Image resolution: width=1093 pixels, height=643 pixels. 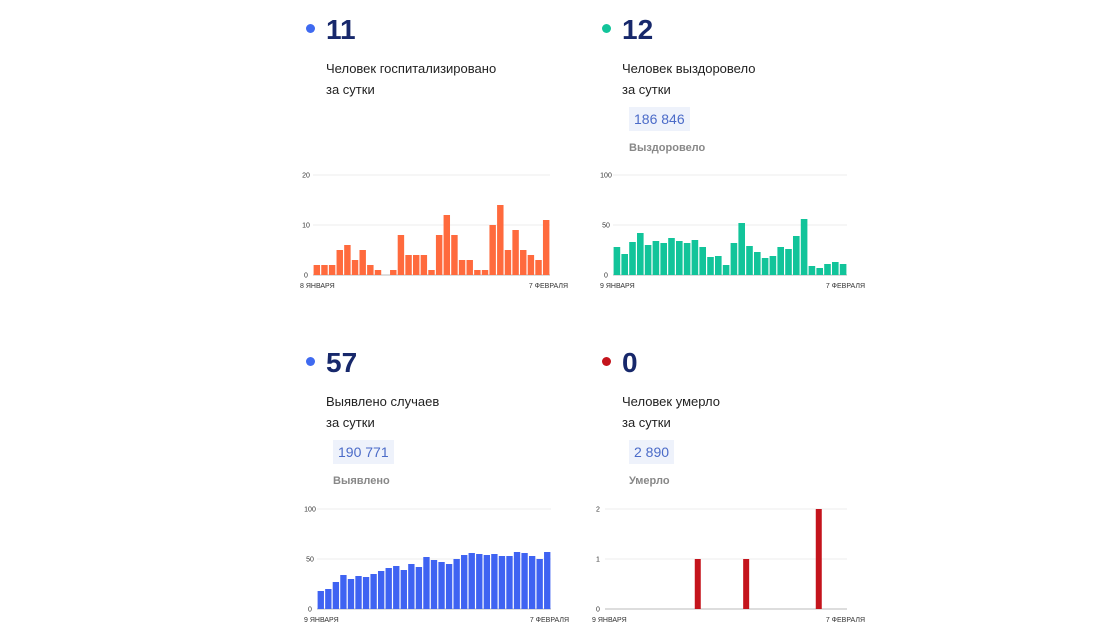 What do you see at coordinates (306, 176) in the screenshot?
I see `chart-hospitalized-ytick-label: 20` at bounding box center [306, 176].